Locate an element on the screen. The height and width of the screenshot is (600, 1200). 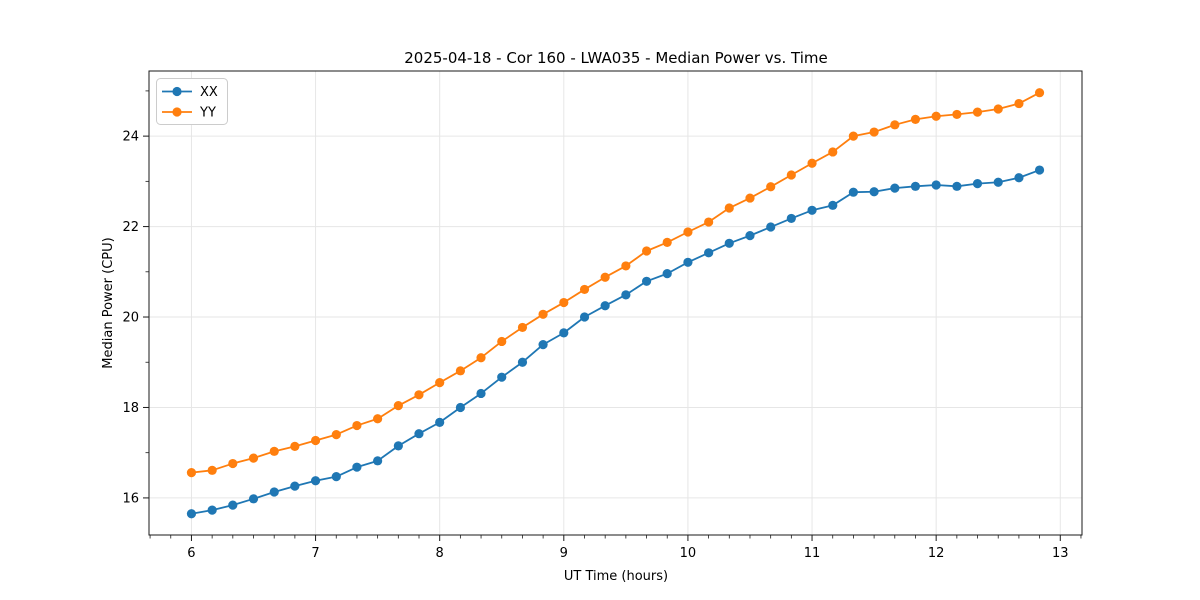
y-tick-label: 24 is located at coordinates (130, 137).